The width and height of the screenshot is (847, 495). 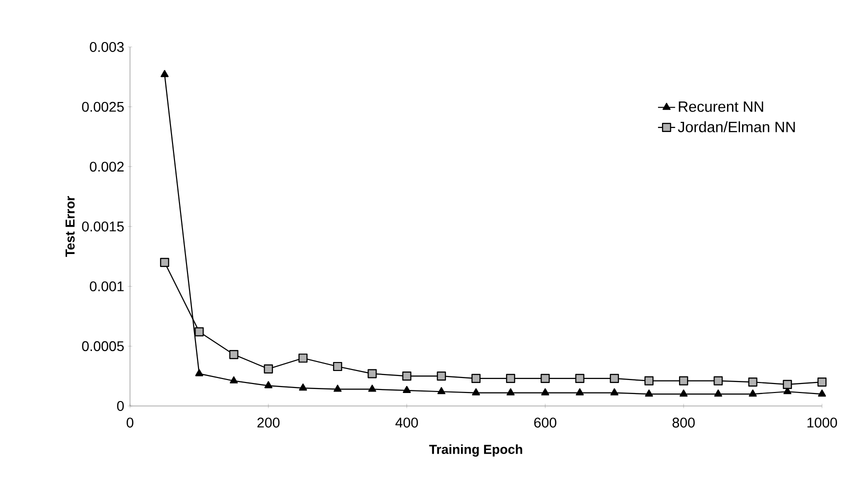 What do you see at coordinates (130, 423) in the screenshot?
I see `x-tick-label: 0` at bounding box center [130, 423].